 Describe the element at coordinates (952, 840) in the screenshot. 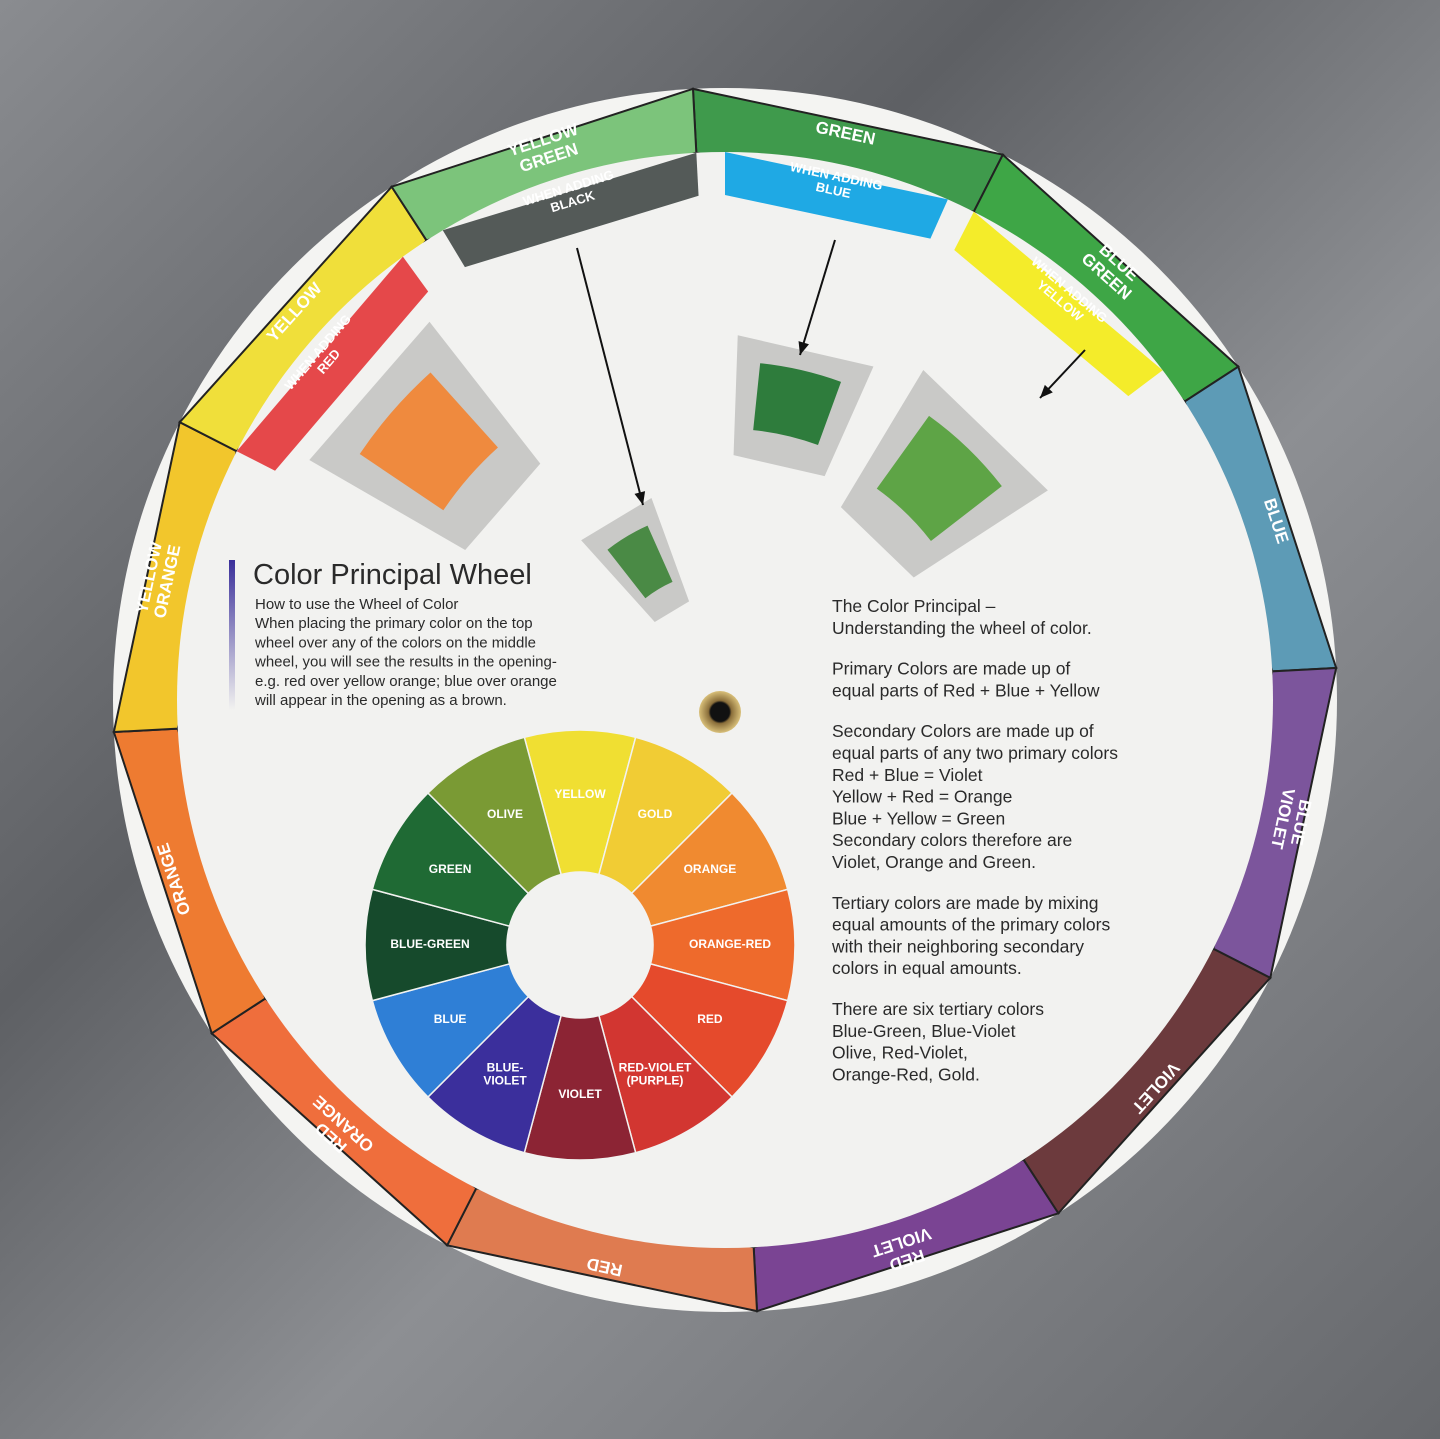

I see `explanation-line: Secondary colors therefore are` at that location.